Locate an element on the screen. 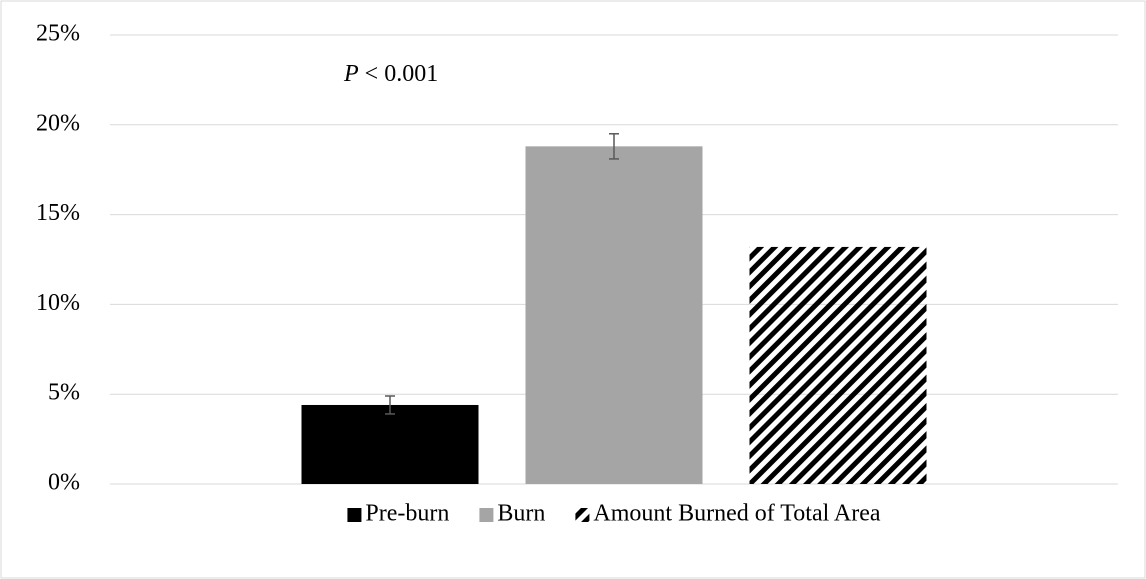 This screenshot has width=1146, height=579. annotation-italic: P is located at coordinates (351, 74).